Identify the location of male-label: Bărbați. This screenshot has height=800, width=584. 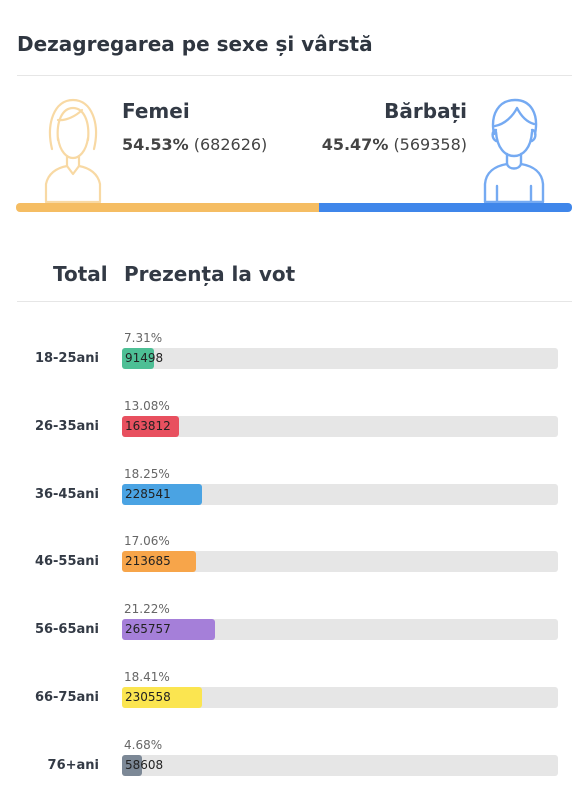
(425, 111).